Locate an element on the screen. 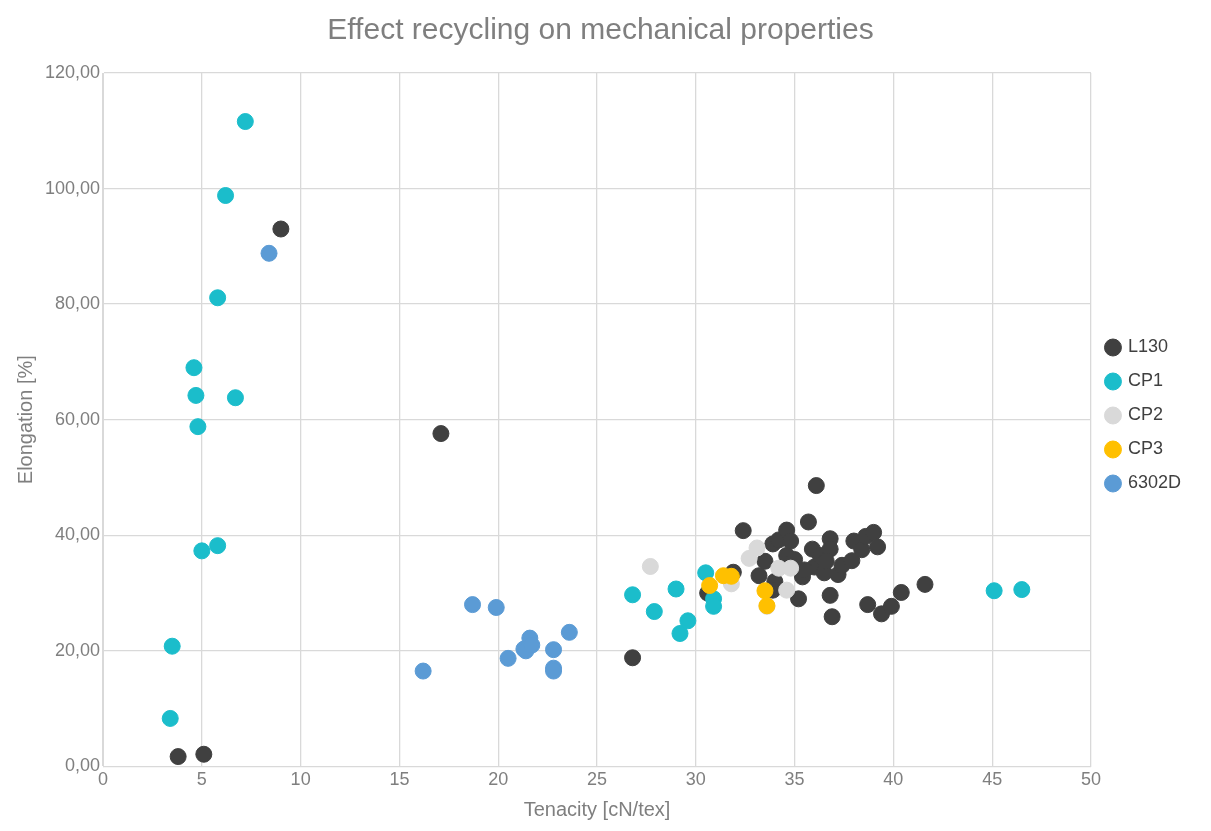 This screenshot has height=831, width=1211. x-tick-label: 25 is located at coordinates (597, 779).